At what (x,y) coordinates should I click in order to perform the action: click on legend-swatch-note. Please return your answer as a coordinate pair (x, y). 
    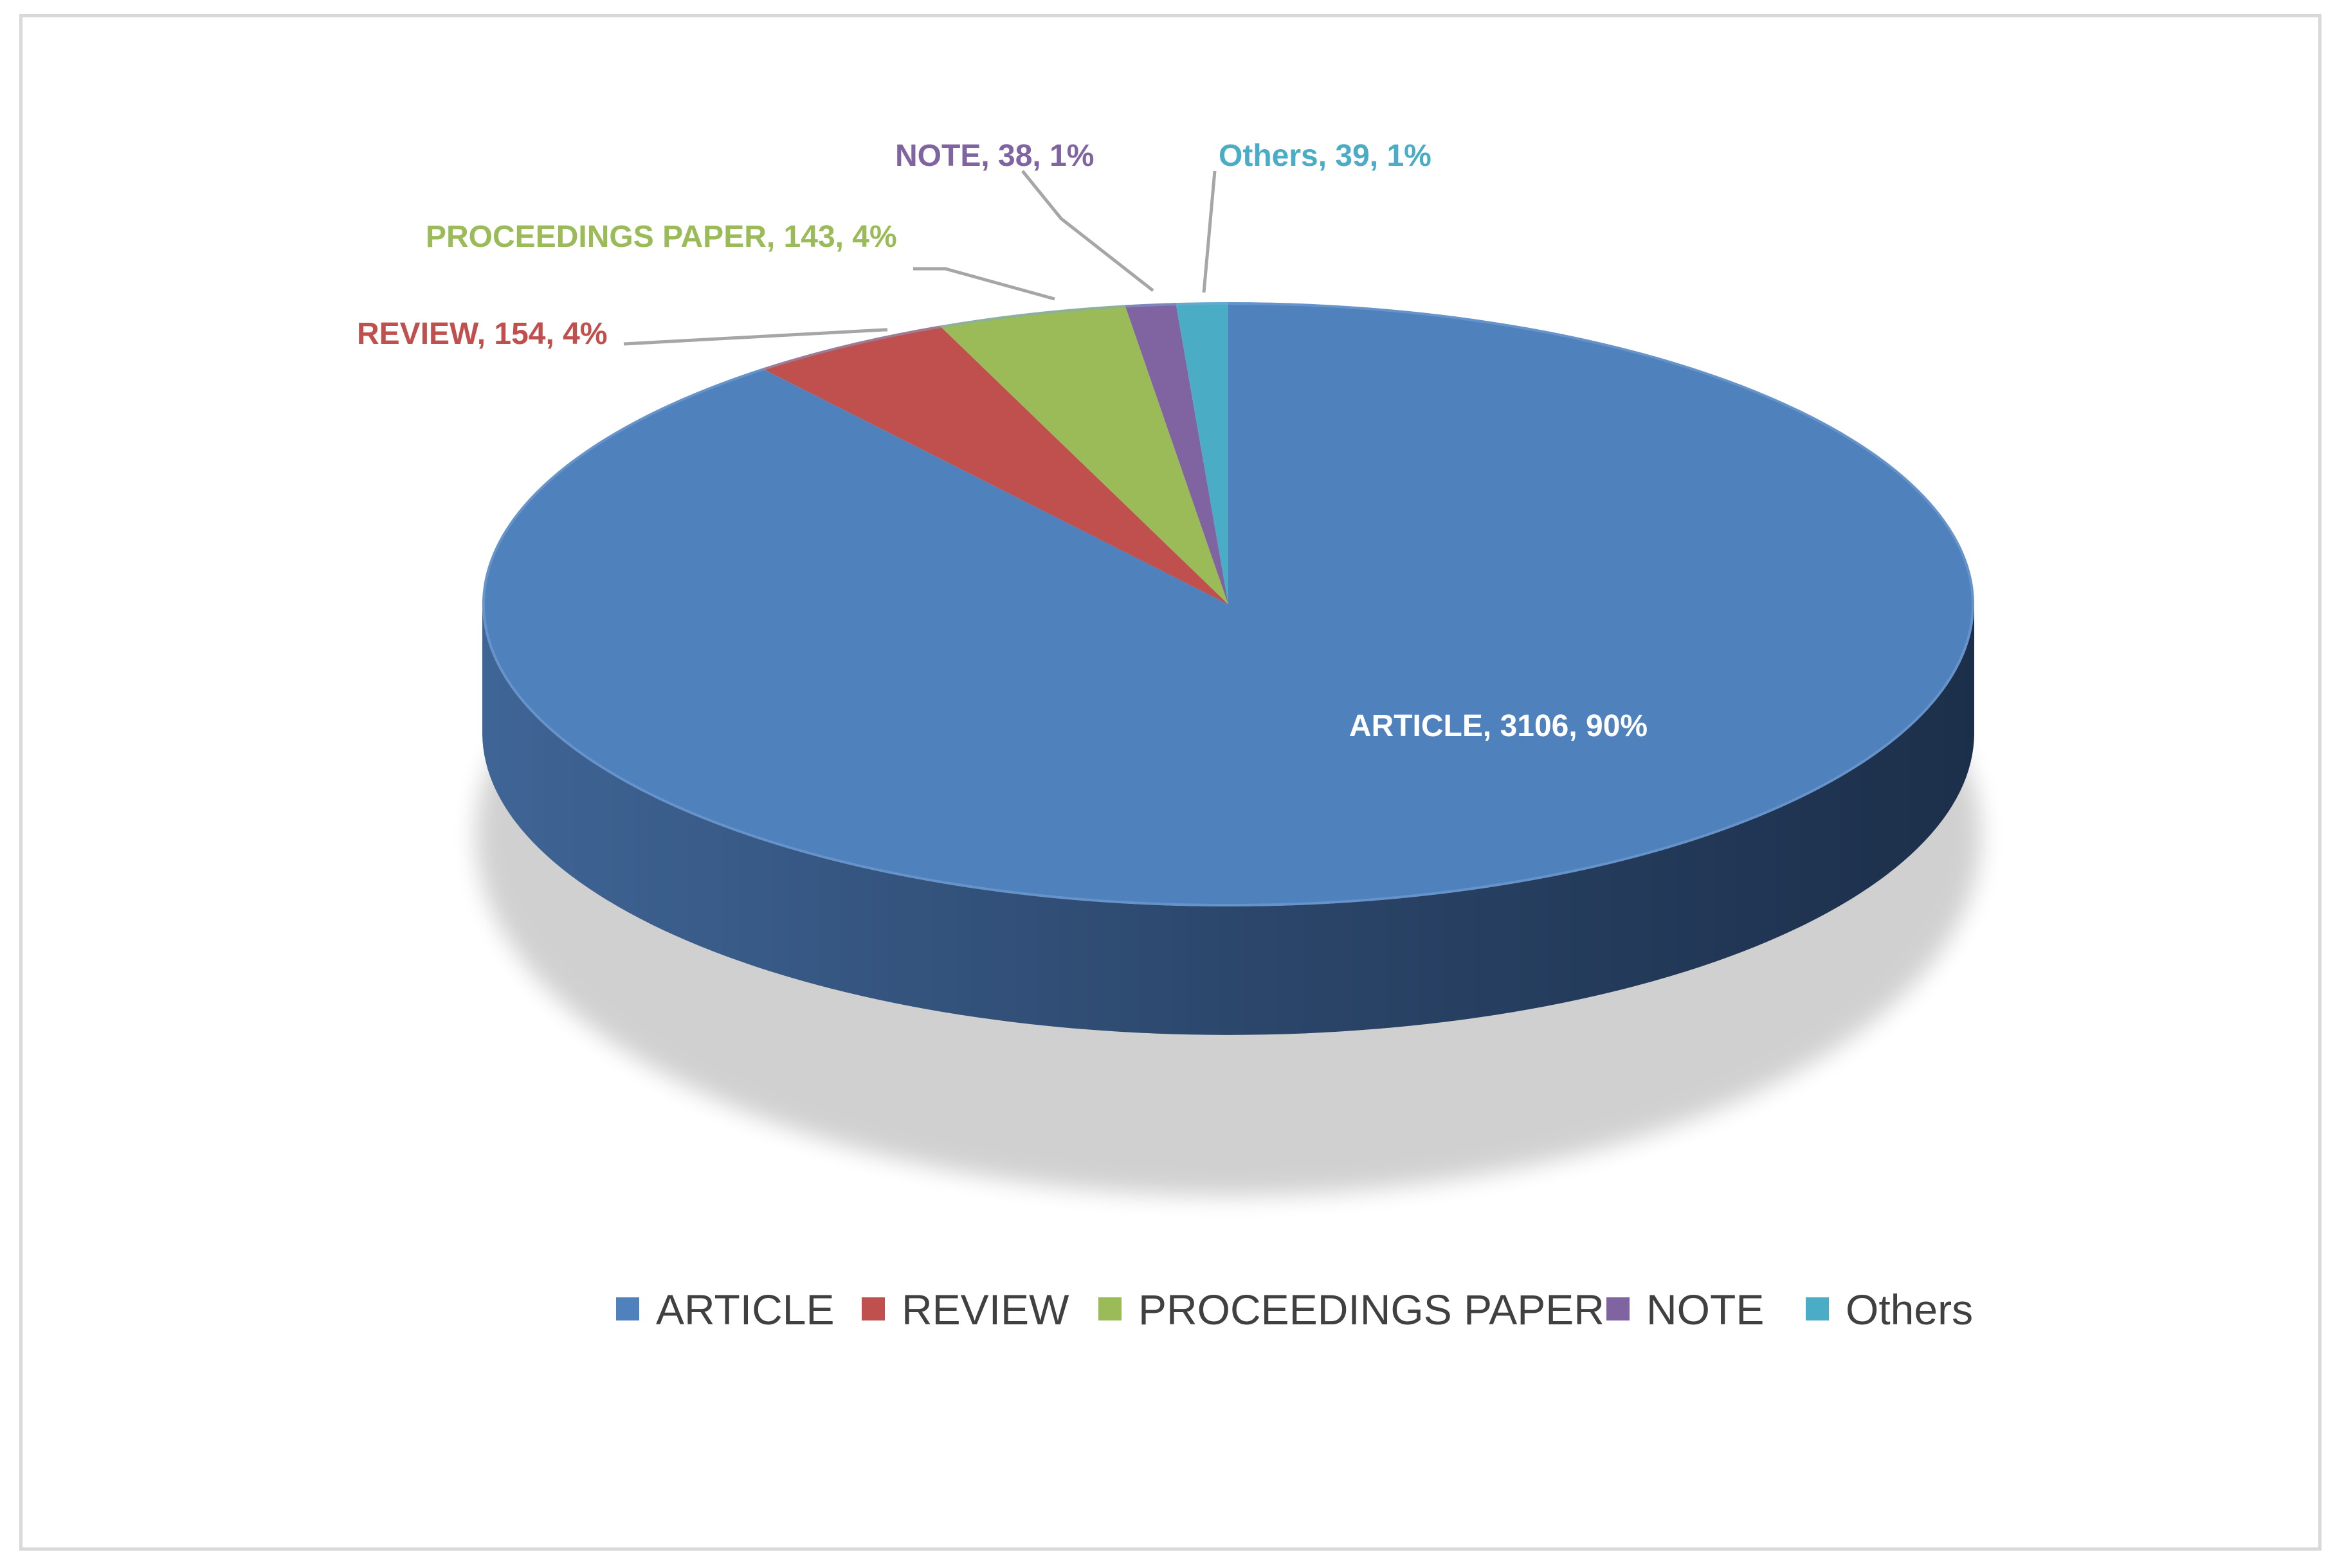
    Looking at the image, I should click on (1618, 1308).